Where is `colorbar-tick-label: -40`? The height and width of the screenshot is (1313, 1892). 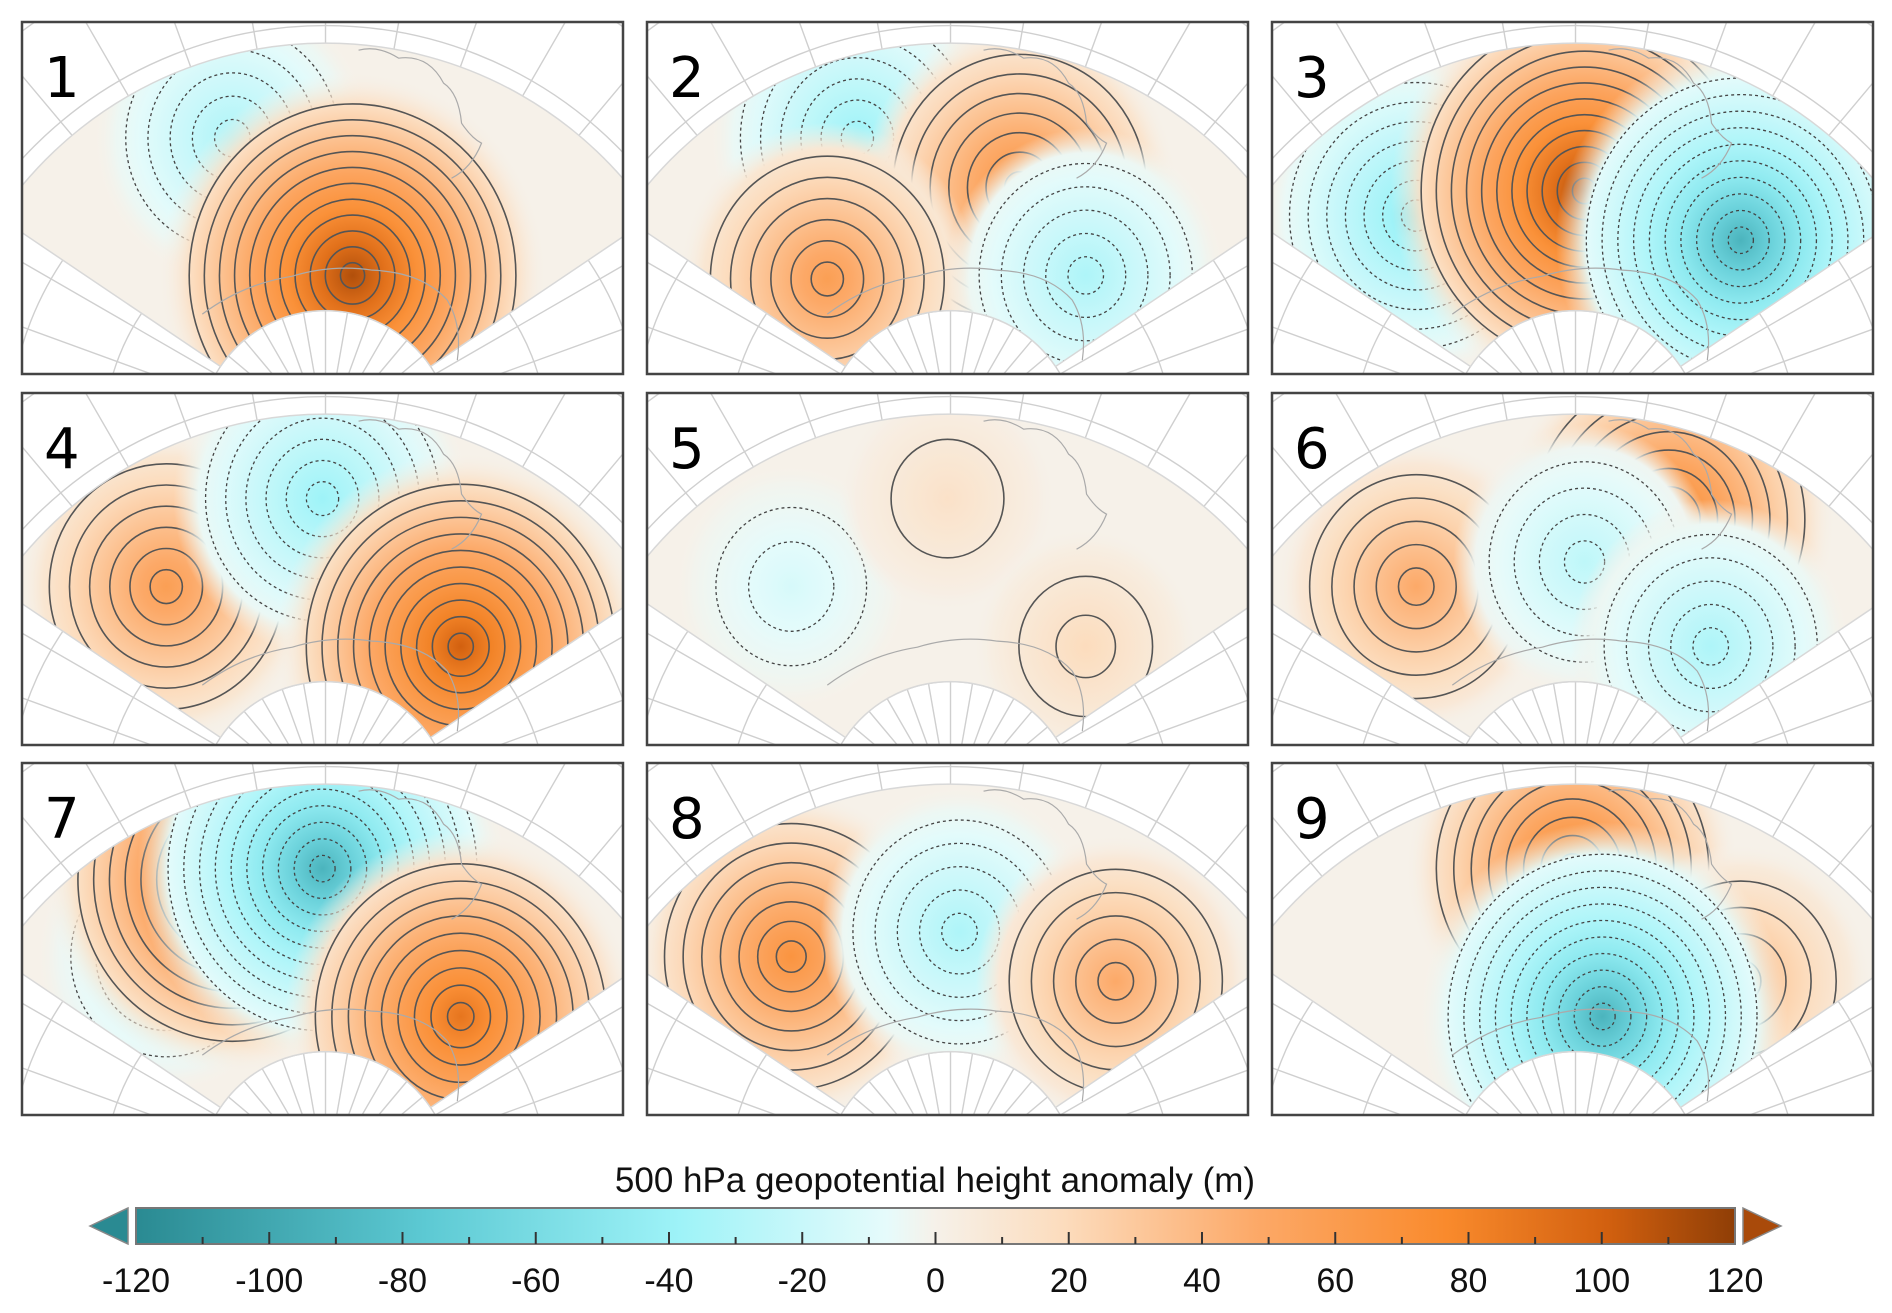 colorbar-tick-label: -40 is located at coordinates (668, 1281).